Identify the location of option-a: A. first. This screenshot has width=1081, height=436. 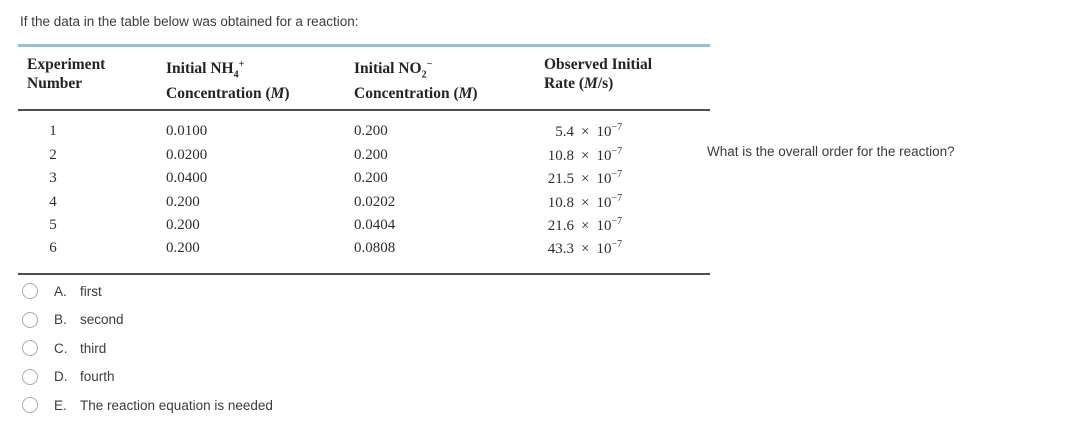
(147, 291).